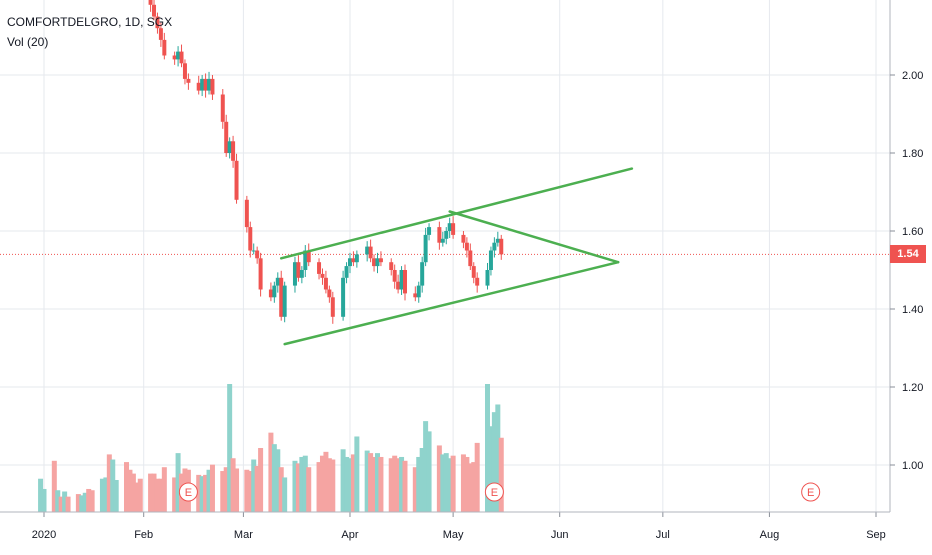  Describe the element at coordinates (560, 535) in the screenshot. I see `time-tick-label: Jun` at that location.